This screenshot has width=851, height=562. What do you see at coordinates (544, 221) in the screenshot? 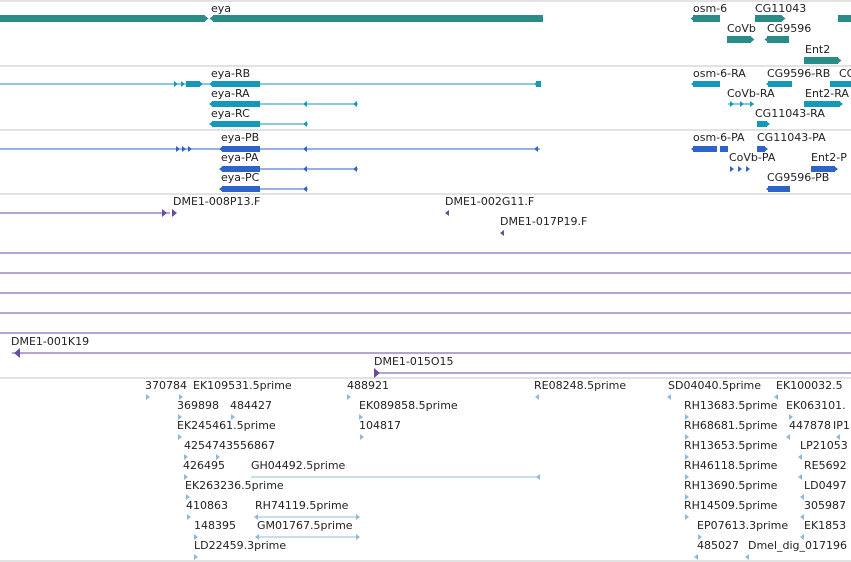
I see `clone-label: DME1-017P19.F` at bounding box center [544, 221].